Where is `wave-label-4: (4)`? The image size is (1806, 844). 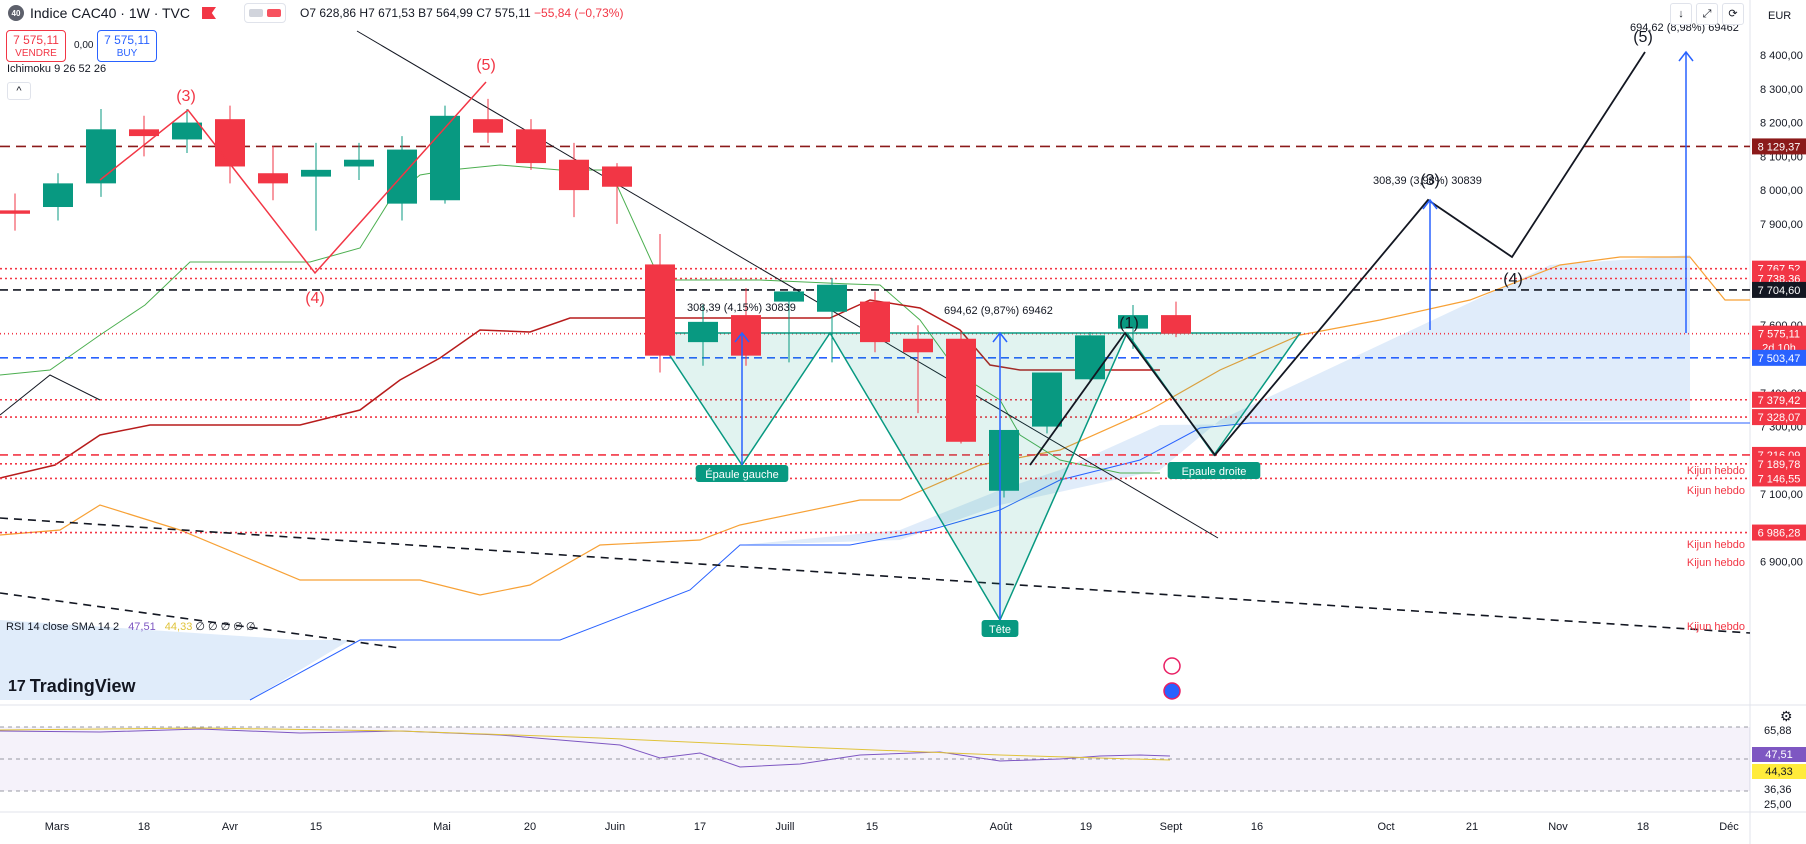 wave-label-4: (4) is located at coordinates (315, 298).